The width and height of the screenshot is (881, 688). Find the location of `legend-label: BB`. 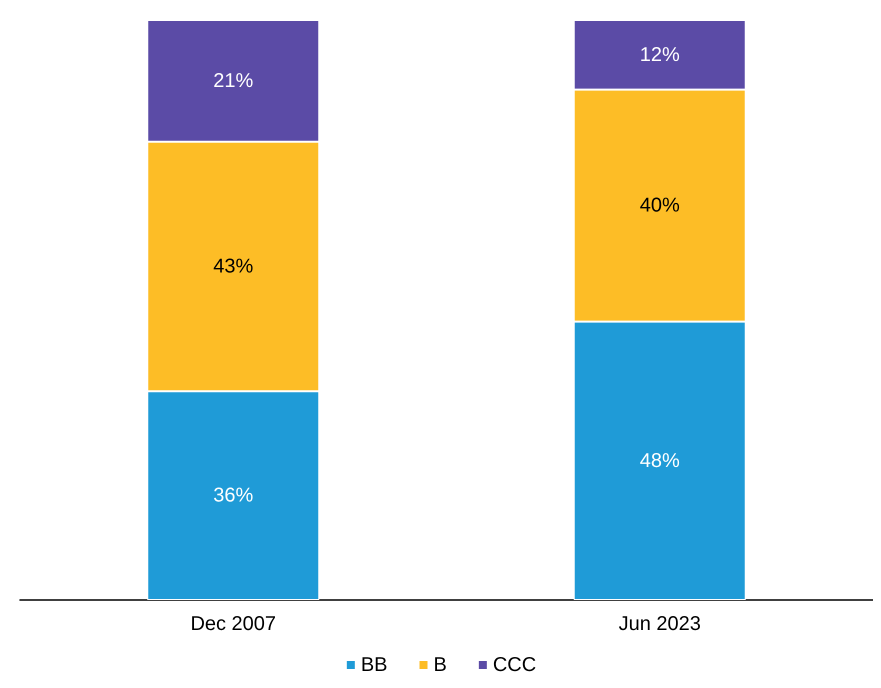

legend-label: BB is located at coordinates (374, 665).